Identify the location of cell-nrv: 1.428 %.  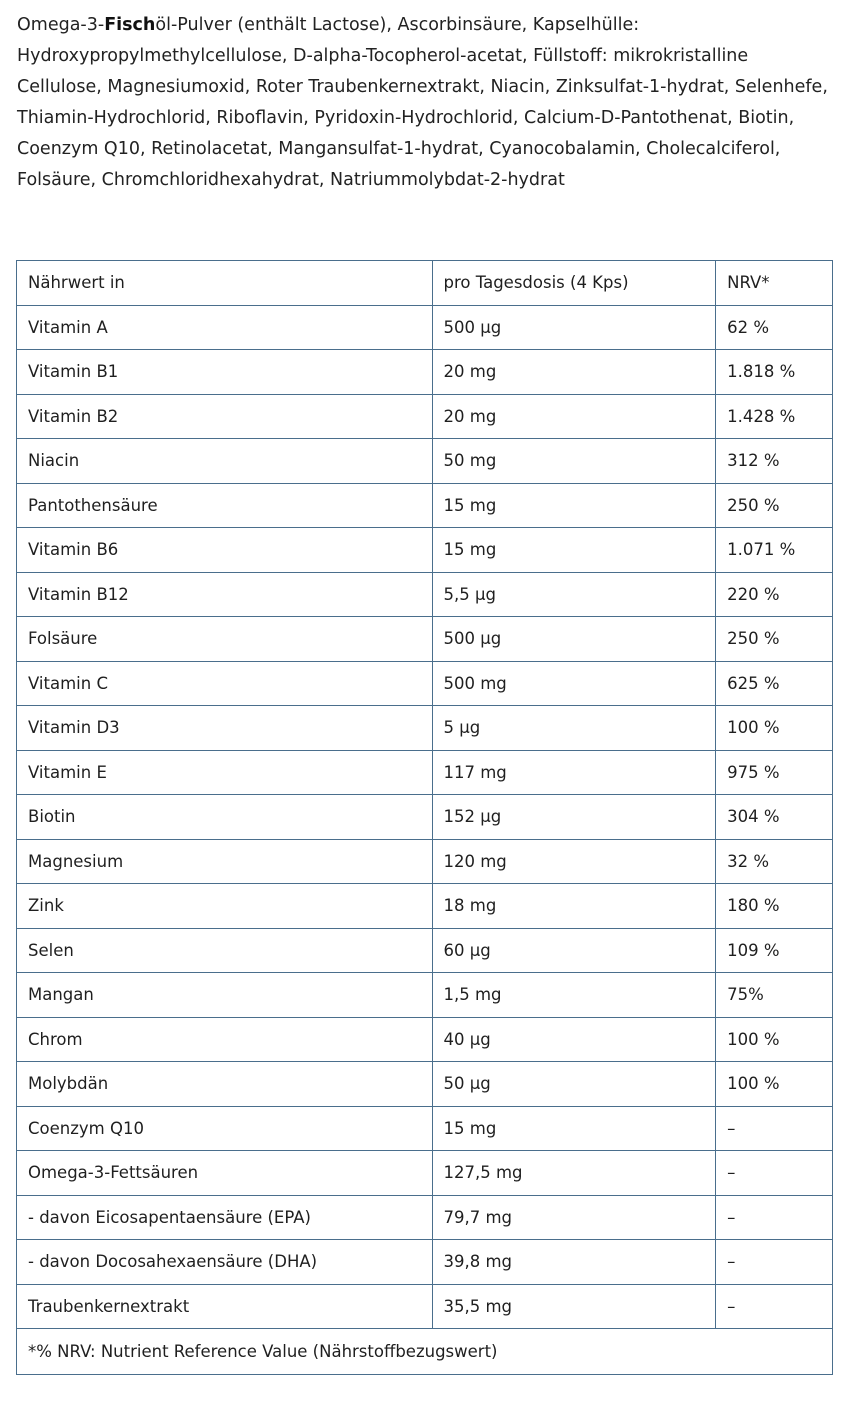
(774, 416).